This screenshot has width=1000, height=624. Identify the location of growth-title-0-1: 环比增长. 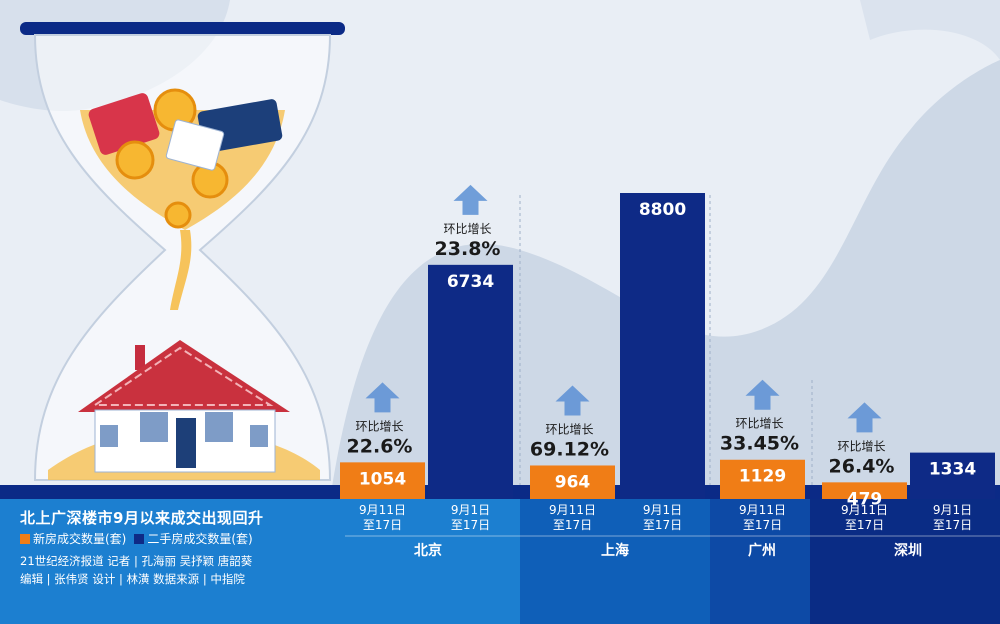
(467, 229).